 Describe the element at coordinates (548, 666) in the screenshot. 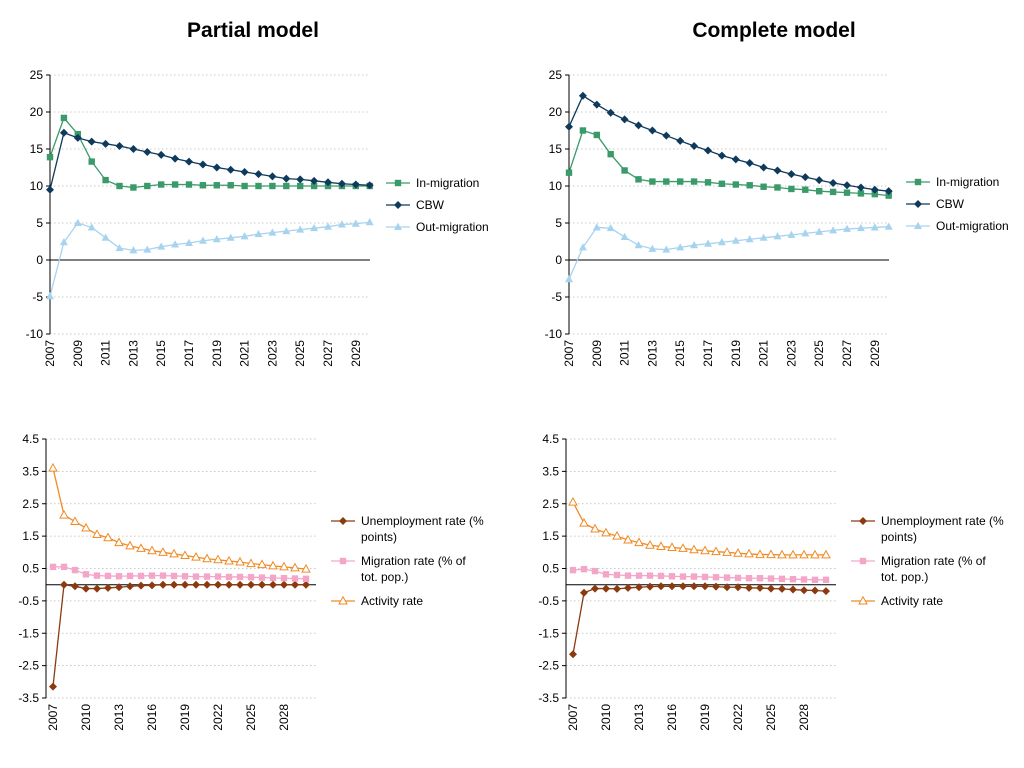

I see `y-tick-label: -2.5` at that location.